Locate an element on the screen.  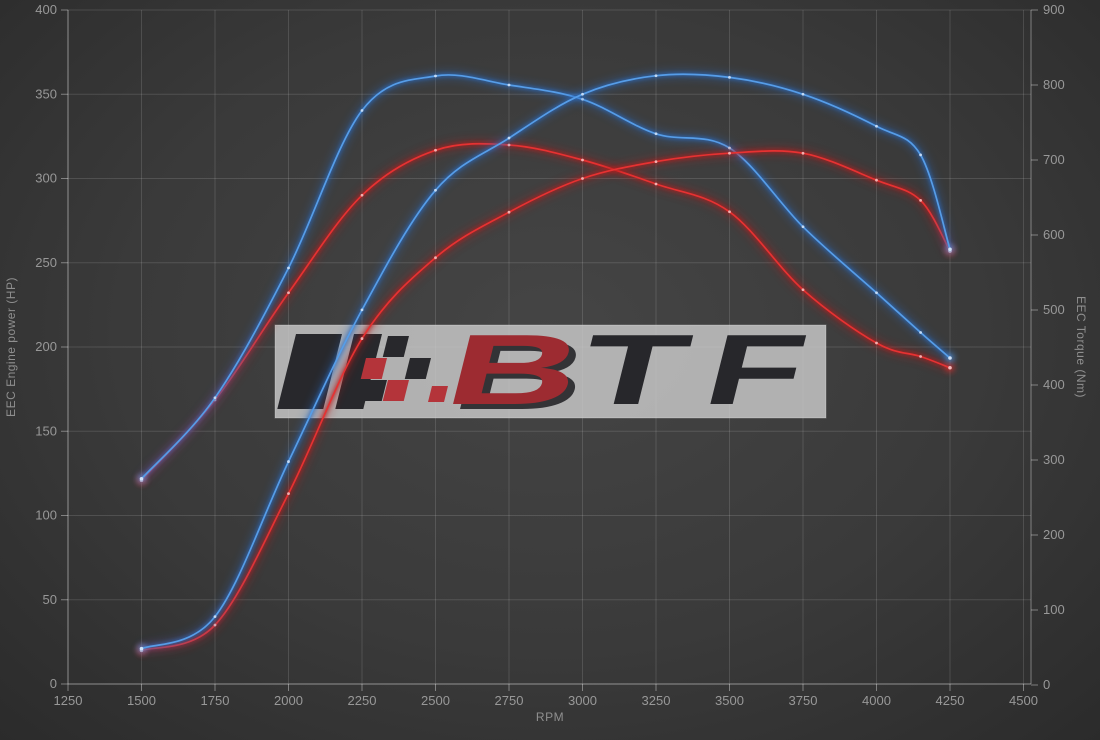
x-axis-title: RPM is located at coordinates (550, 717).